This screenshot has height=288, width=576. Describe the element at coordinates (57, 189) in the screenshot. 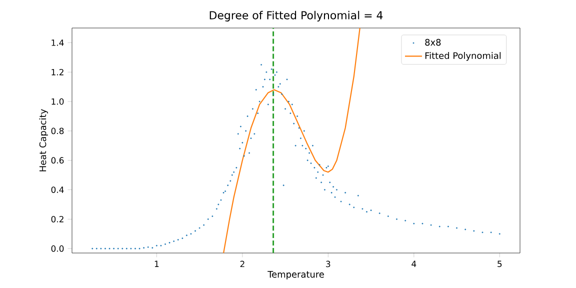

I see `y-tick-label: 0.4` at that location.